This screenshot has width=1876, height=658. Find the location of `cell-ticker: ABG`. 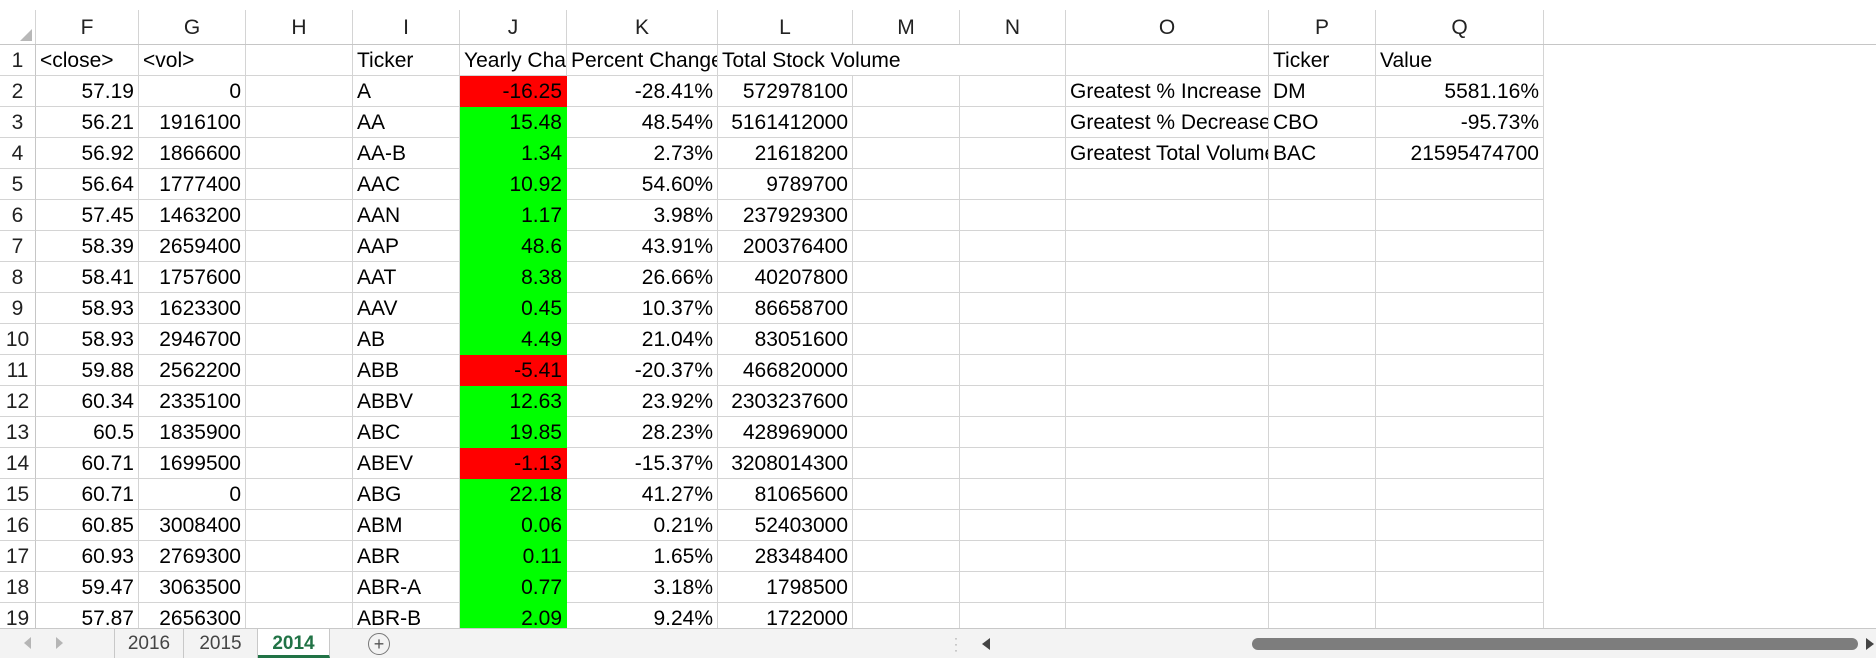

cell-ticker: ABG is located at coordinates (406, 494).